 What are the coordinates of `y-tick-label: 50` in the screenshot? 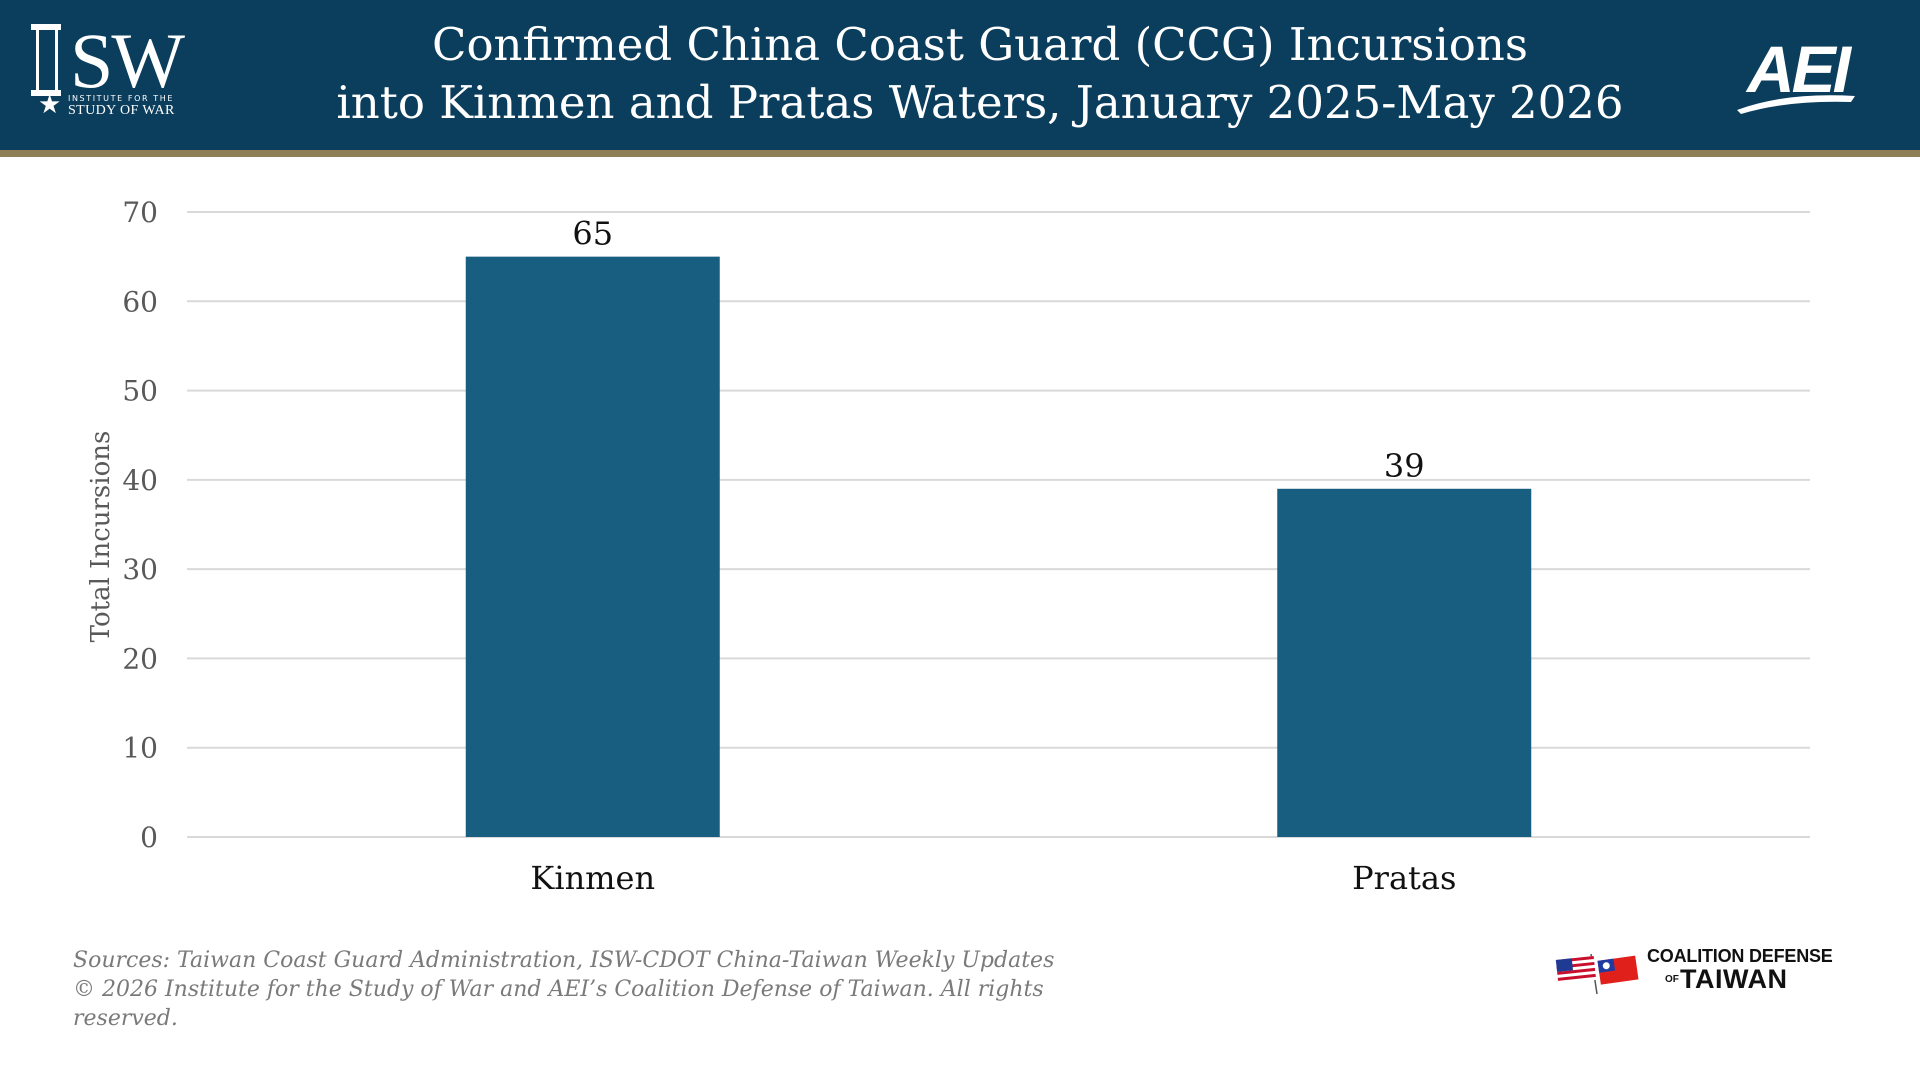 It's located at (140, 391).